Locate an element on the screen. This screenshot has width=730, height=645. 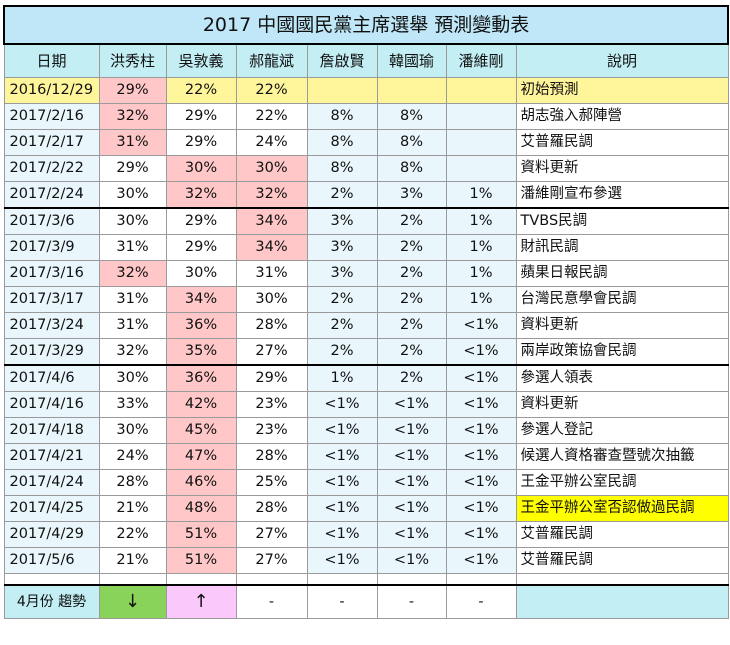
cell-hau-lung-pin: 24% is located at coordinates (271, 142).